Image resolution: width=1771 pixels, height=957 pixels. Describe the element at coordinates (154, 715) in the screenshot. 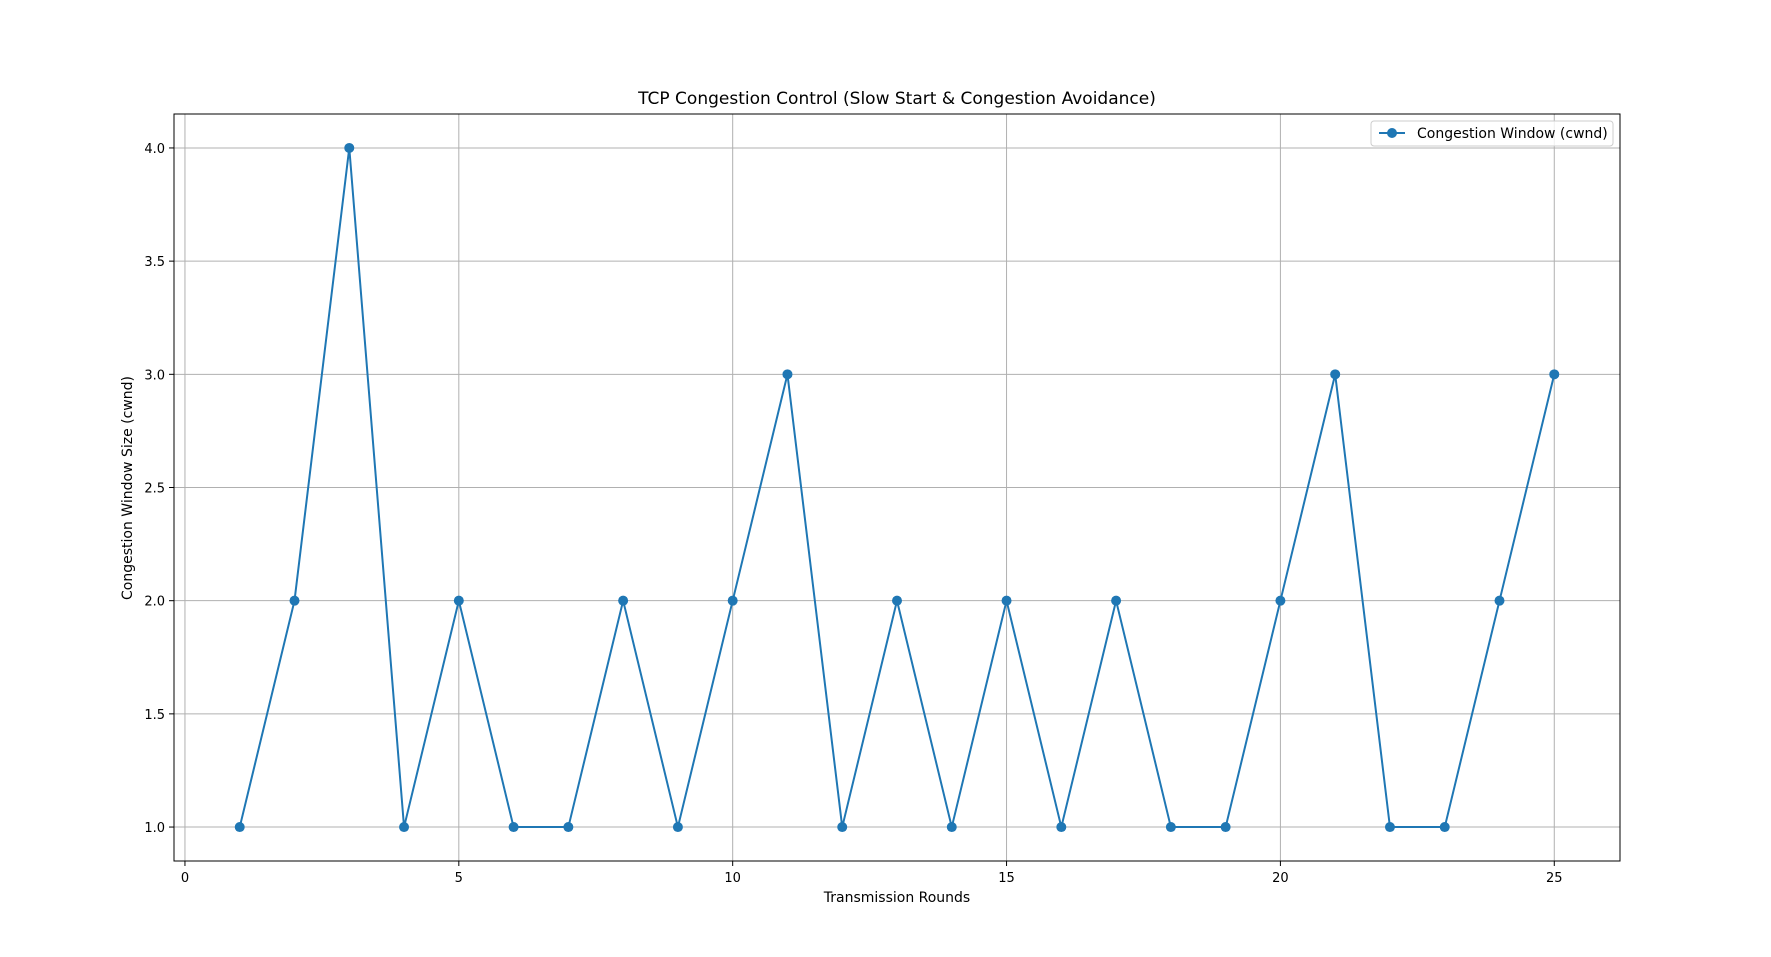

I see `y-tick-label: 1.5` at that location.